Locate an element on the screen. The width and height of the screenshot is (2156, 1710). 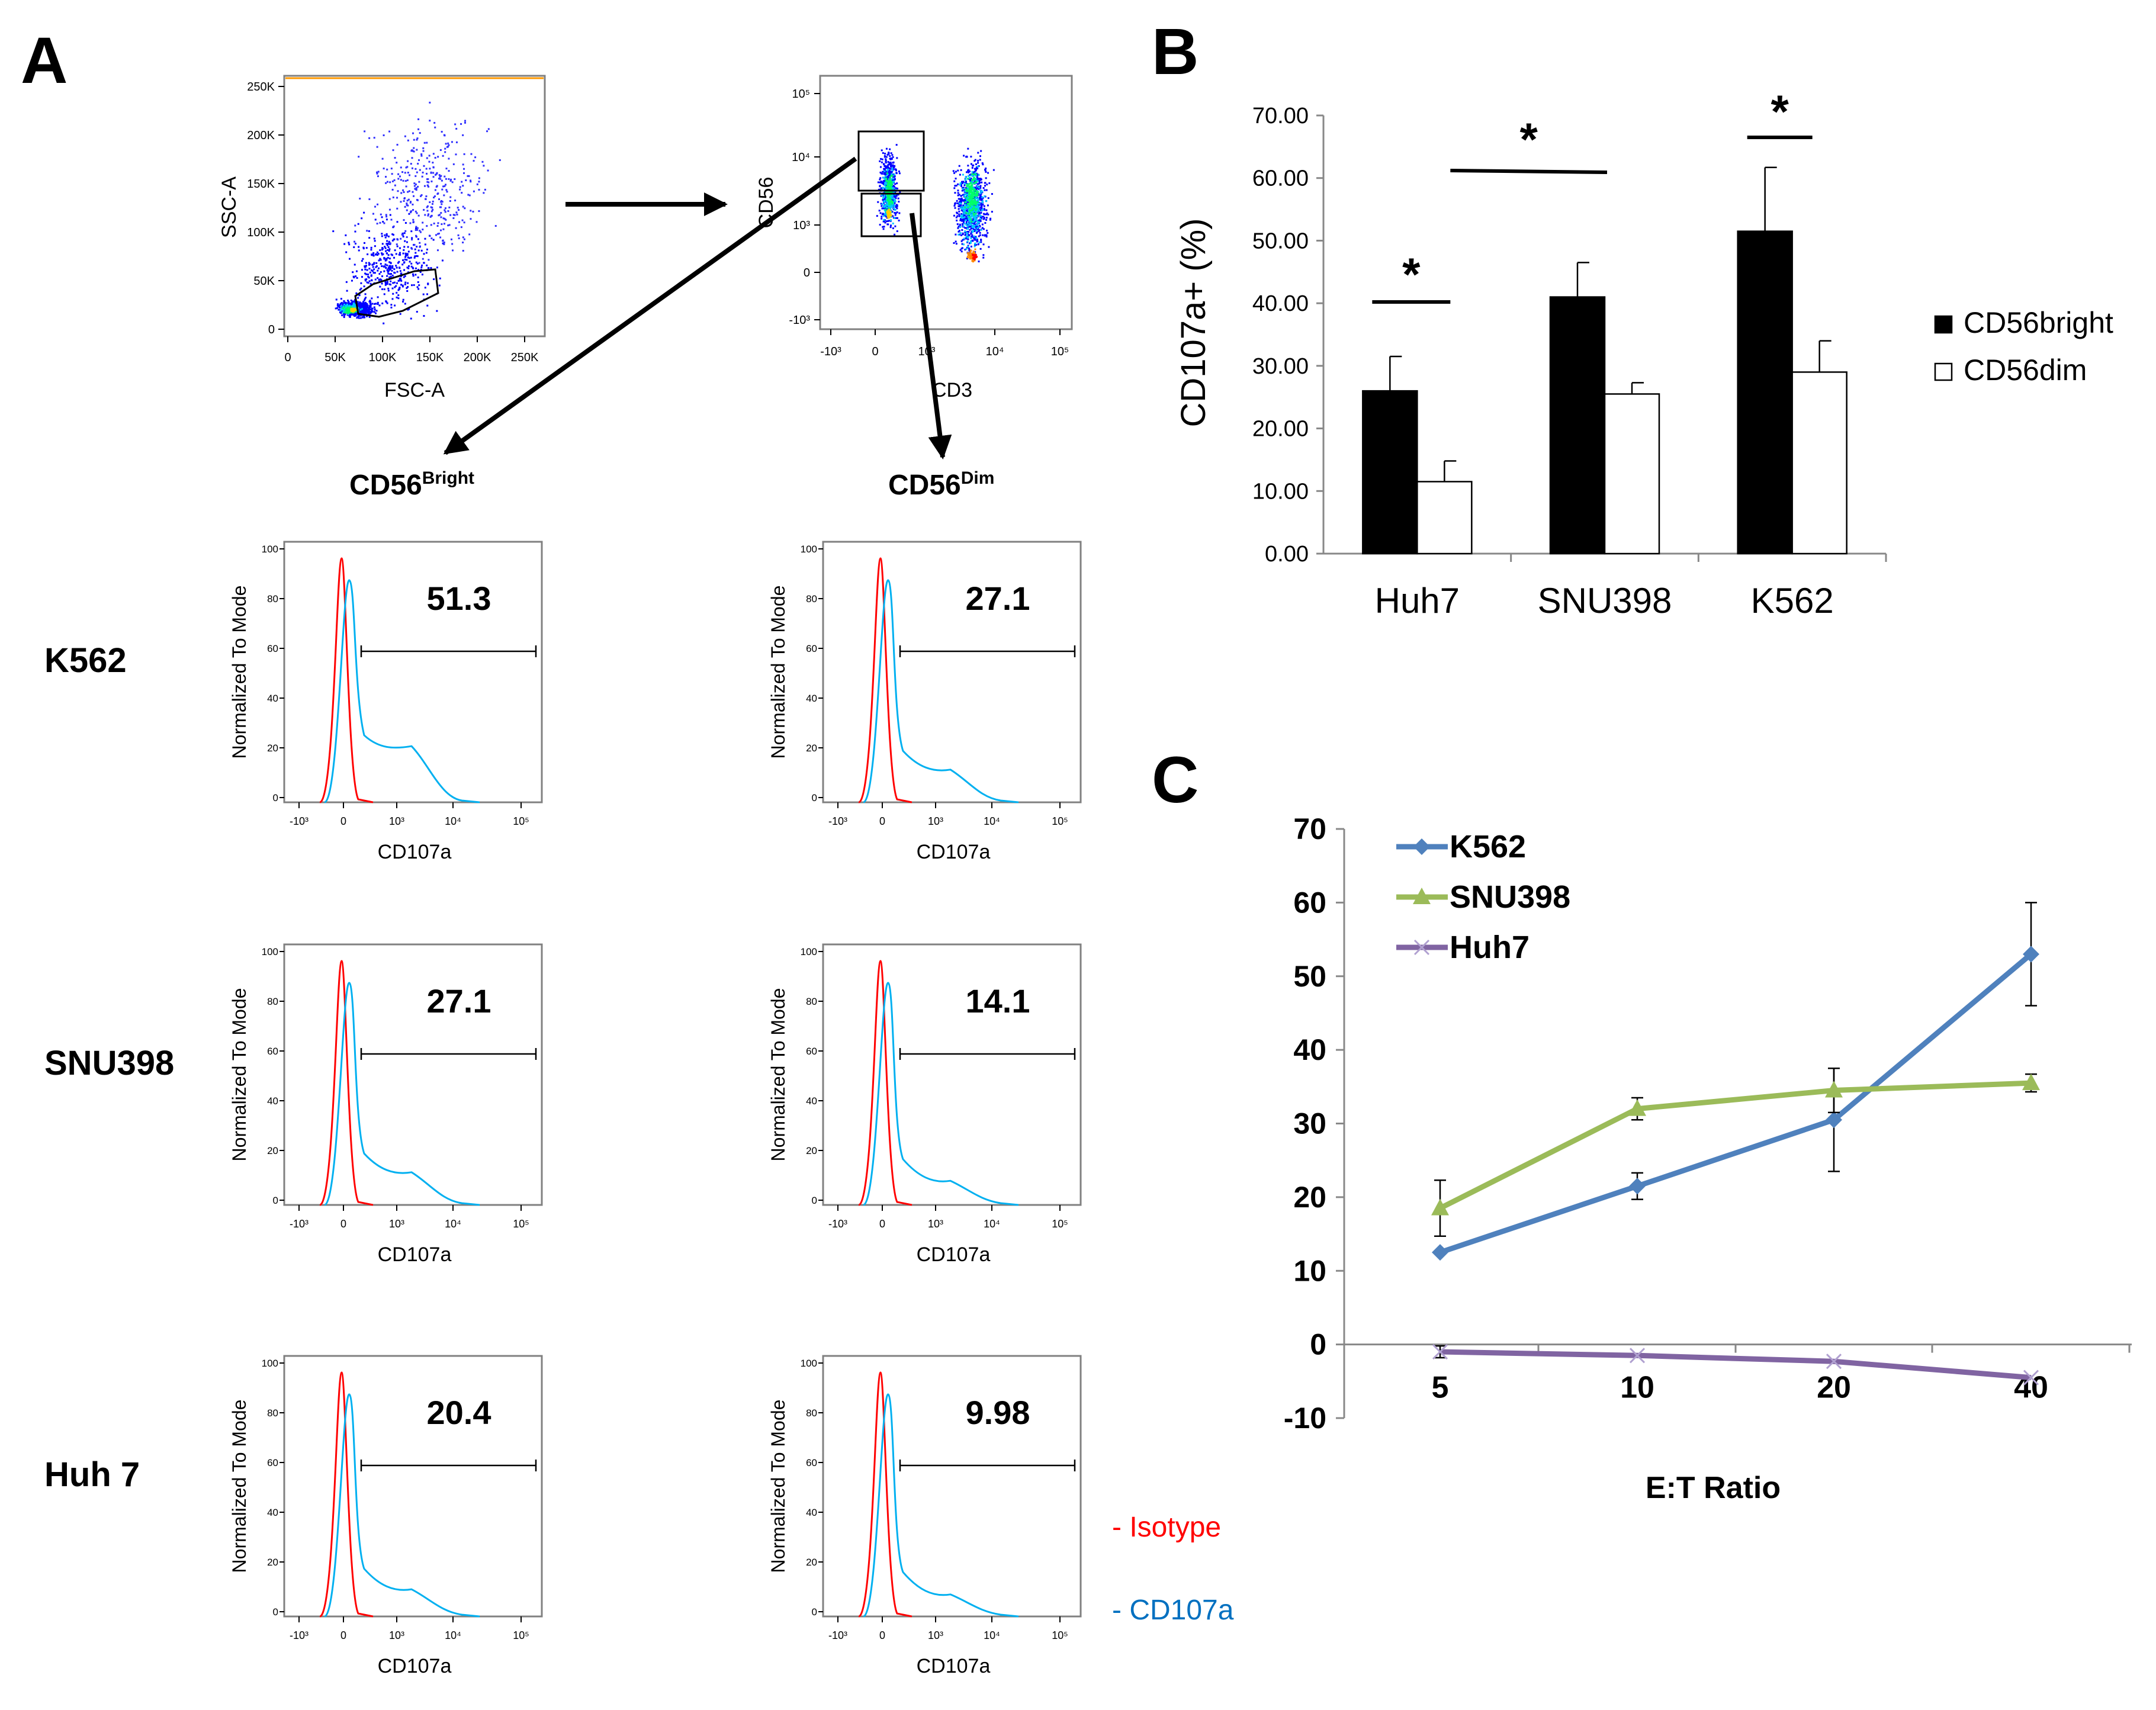
series-k562 is located at coordinates (1735, 1081).